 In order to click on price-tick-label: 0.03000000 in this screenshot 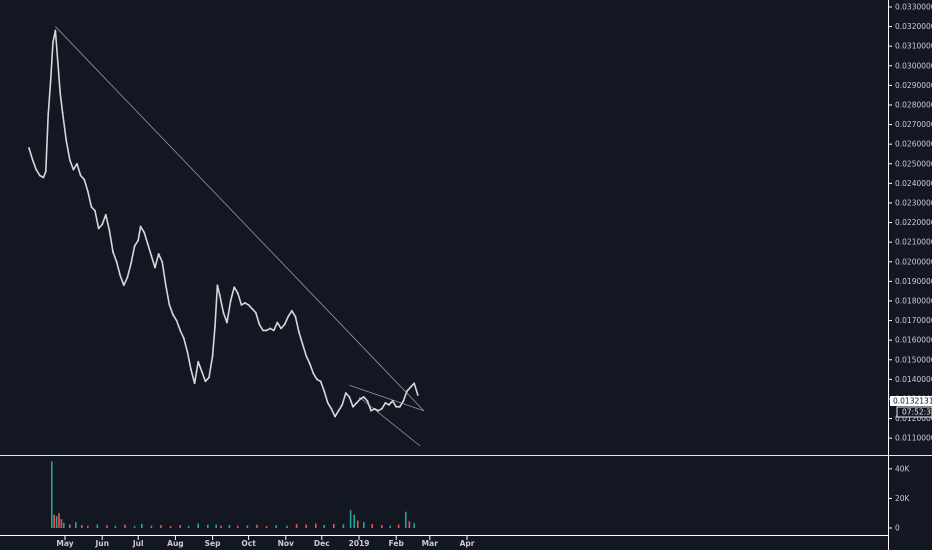, I will do `click(913, 65)`.